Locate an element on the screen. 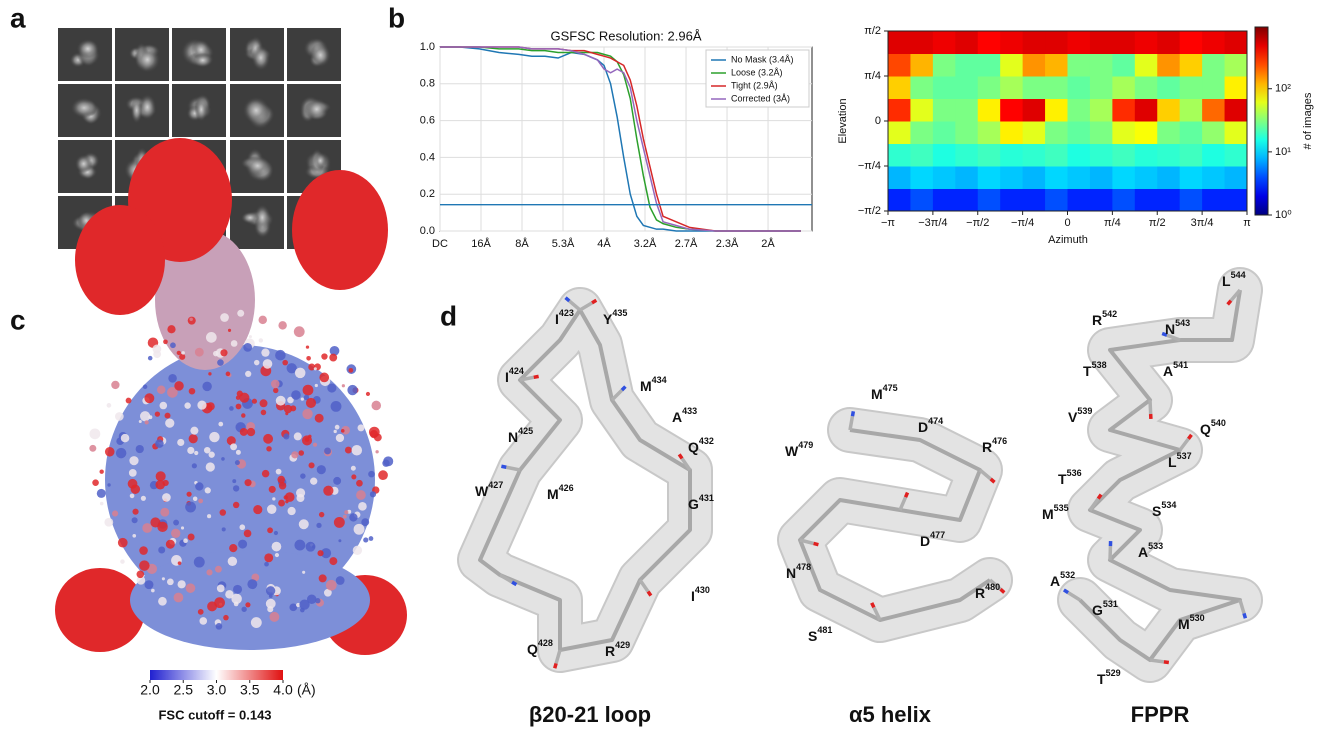  residue-label: N478 is located at coordinates (798, 571).